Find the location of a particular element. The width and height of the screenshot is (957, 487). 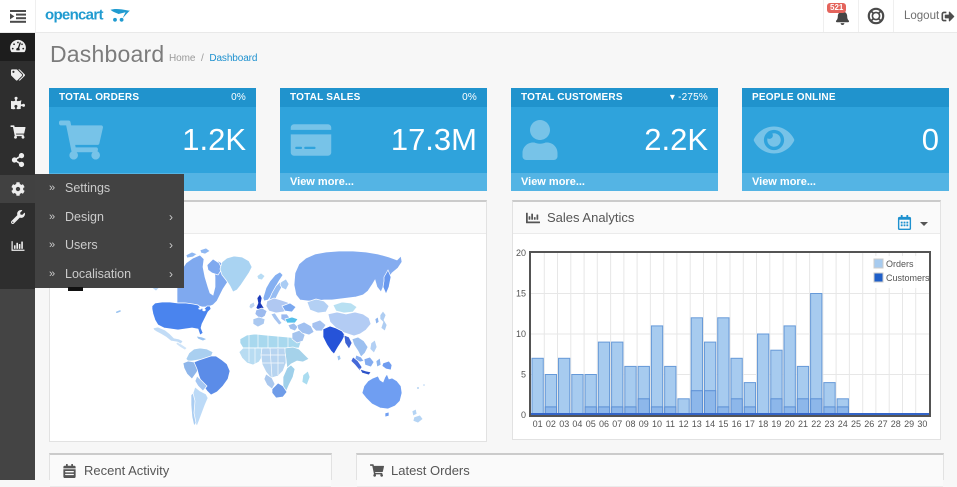

svg-text: opencart is located at coordinates (74, 15).